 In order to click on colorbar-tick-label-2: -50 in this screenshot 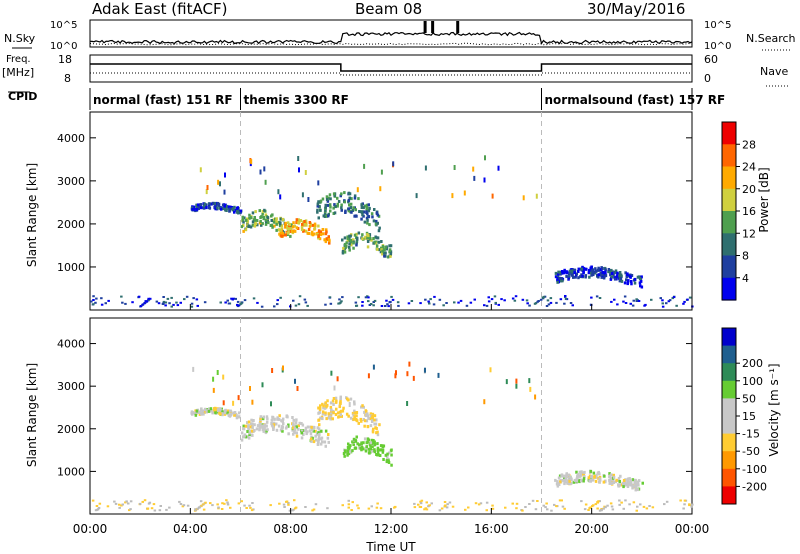, I will do `click(751, 451)`.